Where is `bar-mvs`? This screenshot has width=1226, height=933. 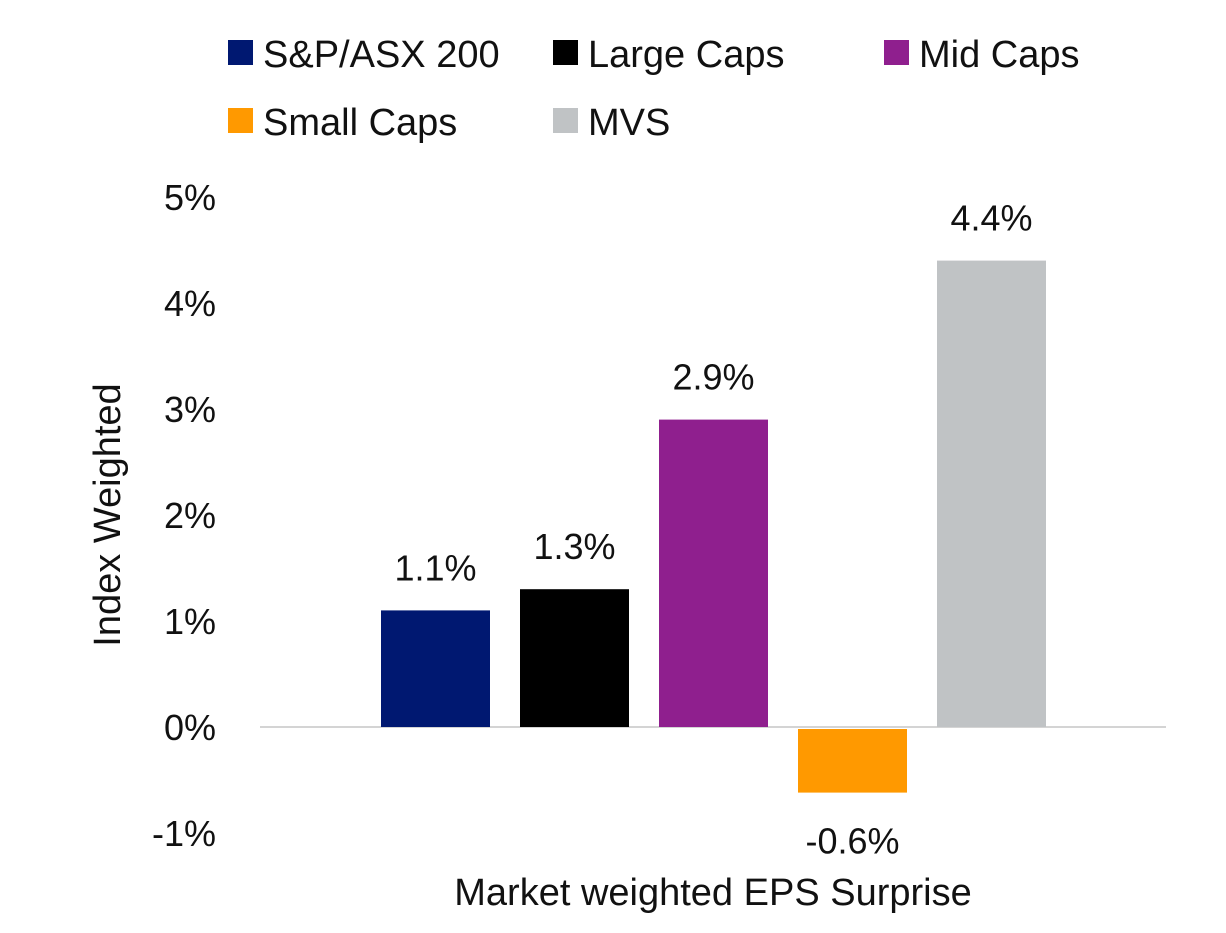
bar-mvs is located at coordinates (991, 493).